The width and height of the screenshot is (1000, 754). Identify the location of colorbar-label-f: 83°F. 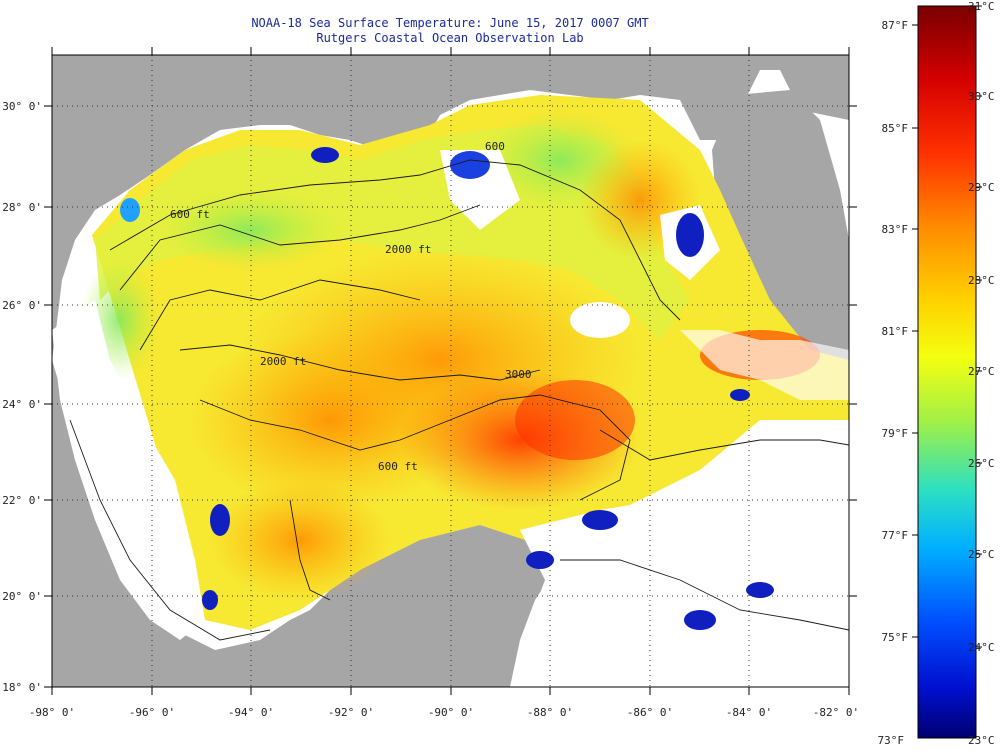
(895, 229).